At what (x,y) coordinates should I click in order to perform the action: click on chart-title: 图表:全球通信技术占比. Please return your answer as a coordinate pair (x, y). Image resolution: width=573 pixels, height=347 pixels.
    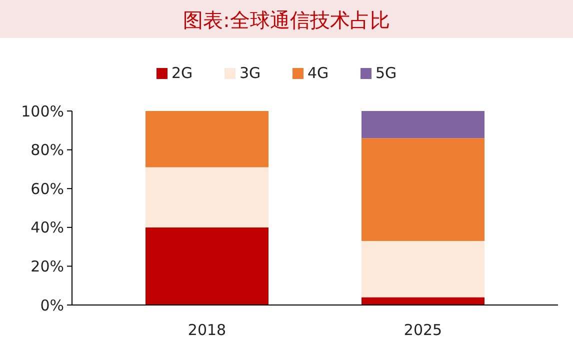
    Looking at the image, I should click on (286, 20).